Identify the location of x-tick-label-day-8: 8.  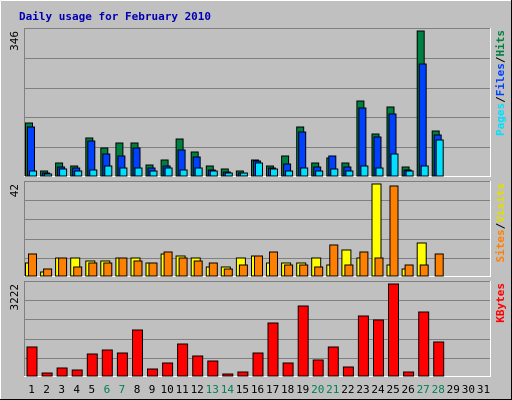
(137, 389).